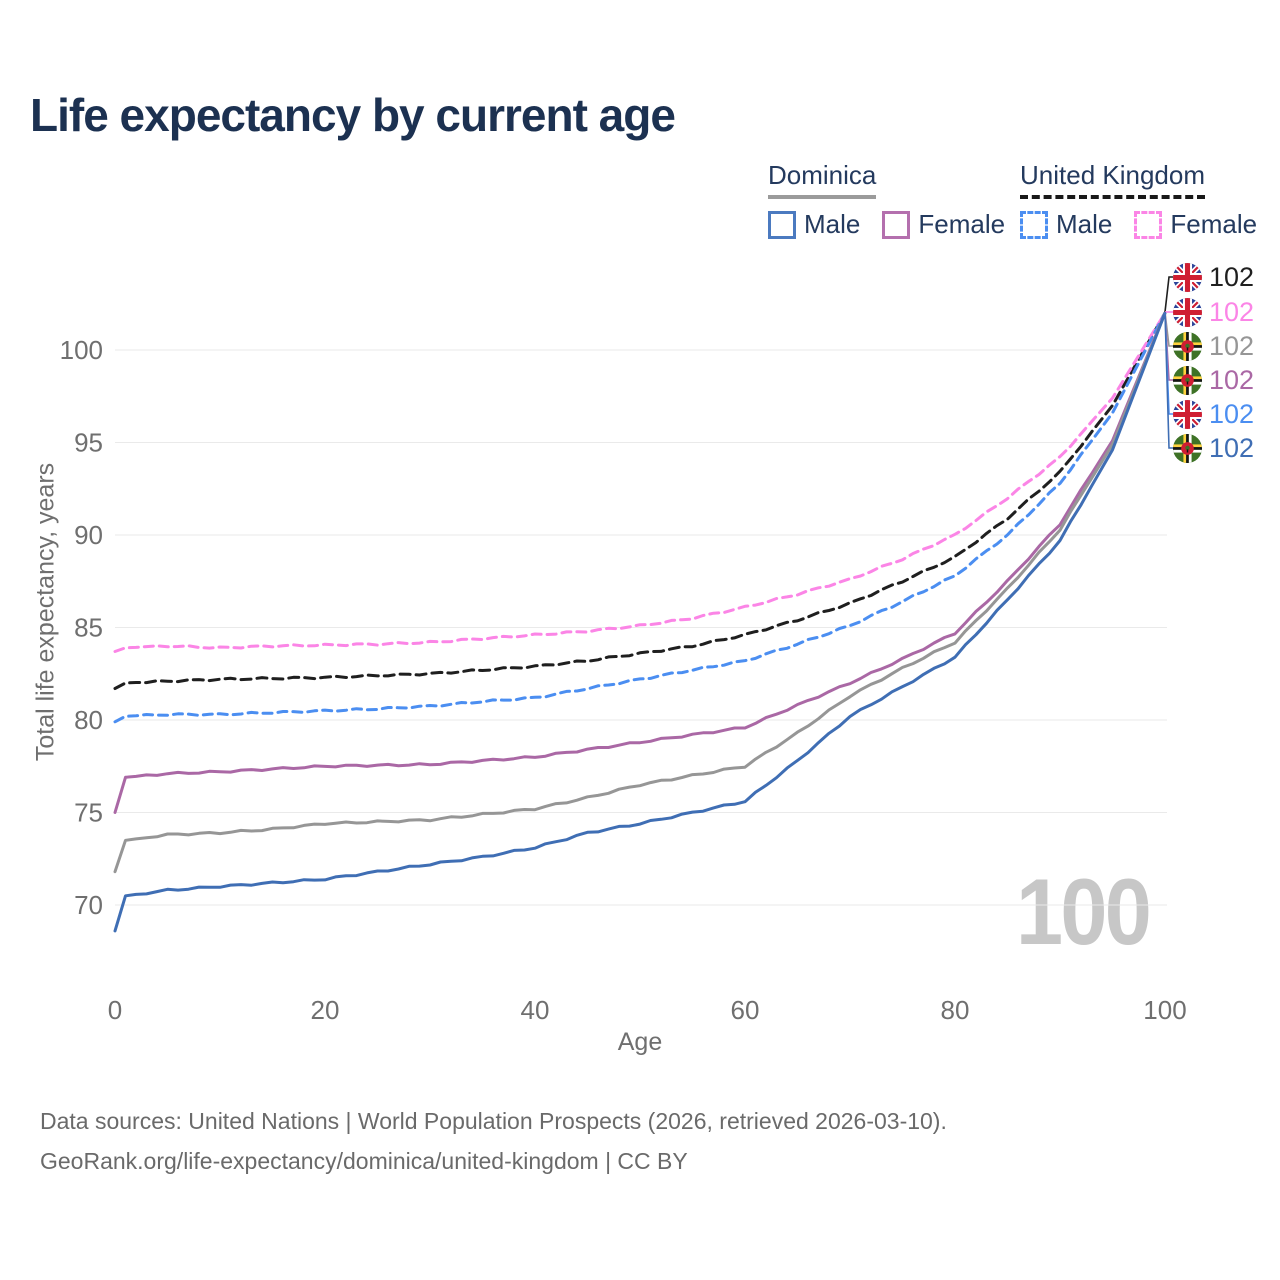 Image resolution: width=1280 pixels, height=1280 pixels. What do you see at coordinates (115, 1010) in the screenshot?
I see `x-tick-label: 0` at bounding box center [115, 1010].